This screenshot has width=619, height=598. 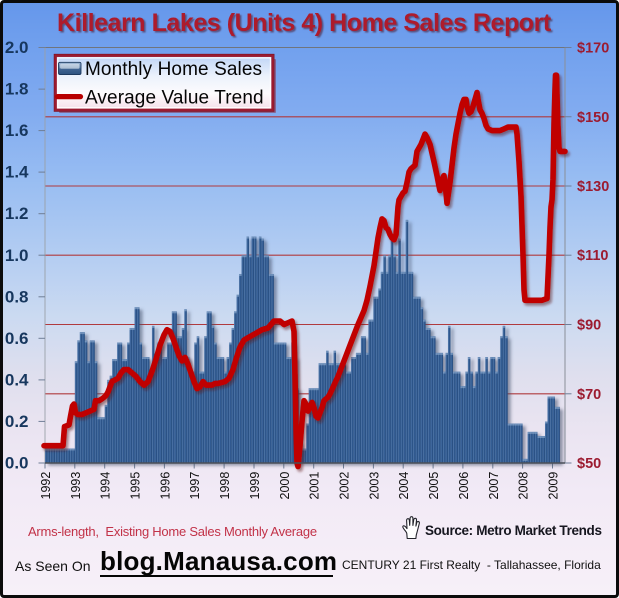 I want to click on svg-text: 1999, so click(x=255, y=486).